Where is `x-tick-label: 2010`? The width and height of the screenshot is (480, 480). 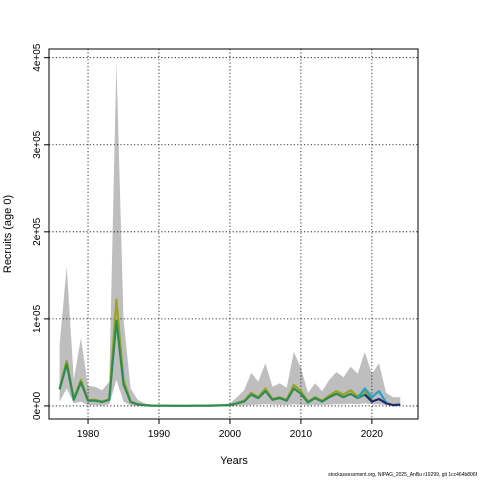 x-tick-label: 2010 is located at coordinates (301, 434).